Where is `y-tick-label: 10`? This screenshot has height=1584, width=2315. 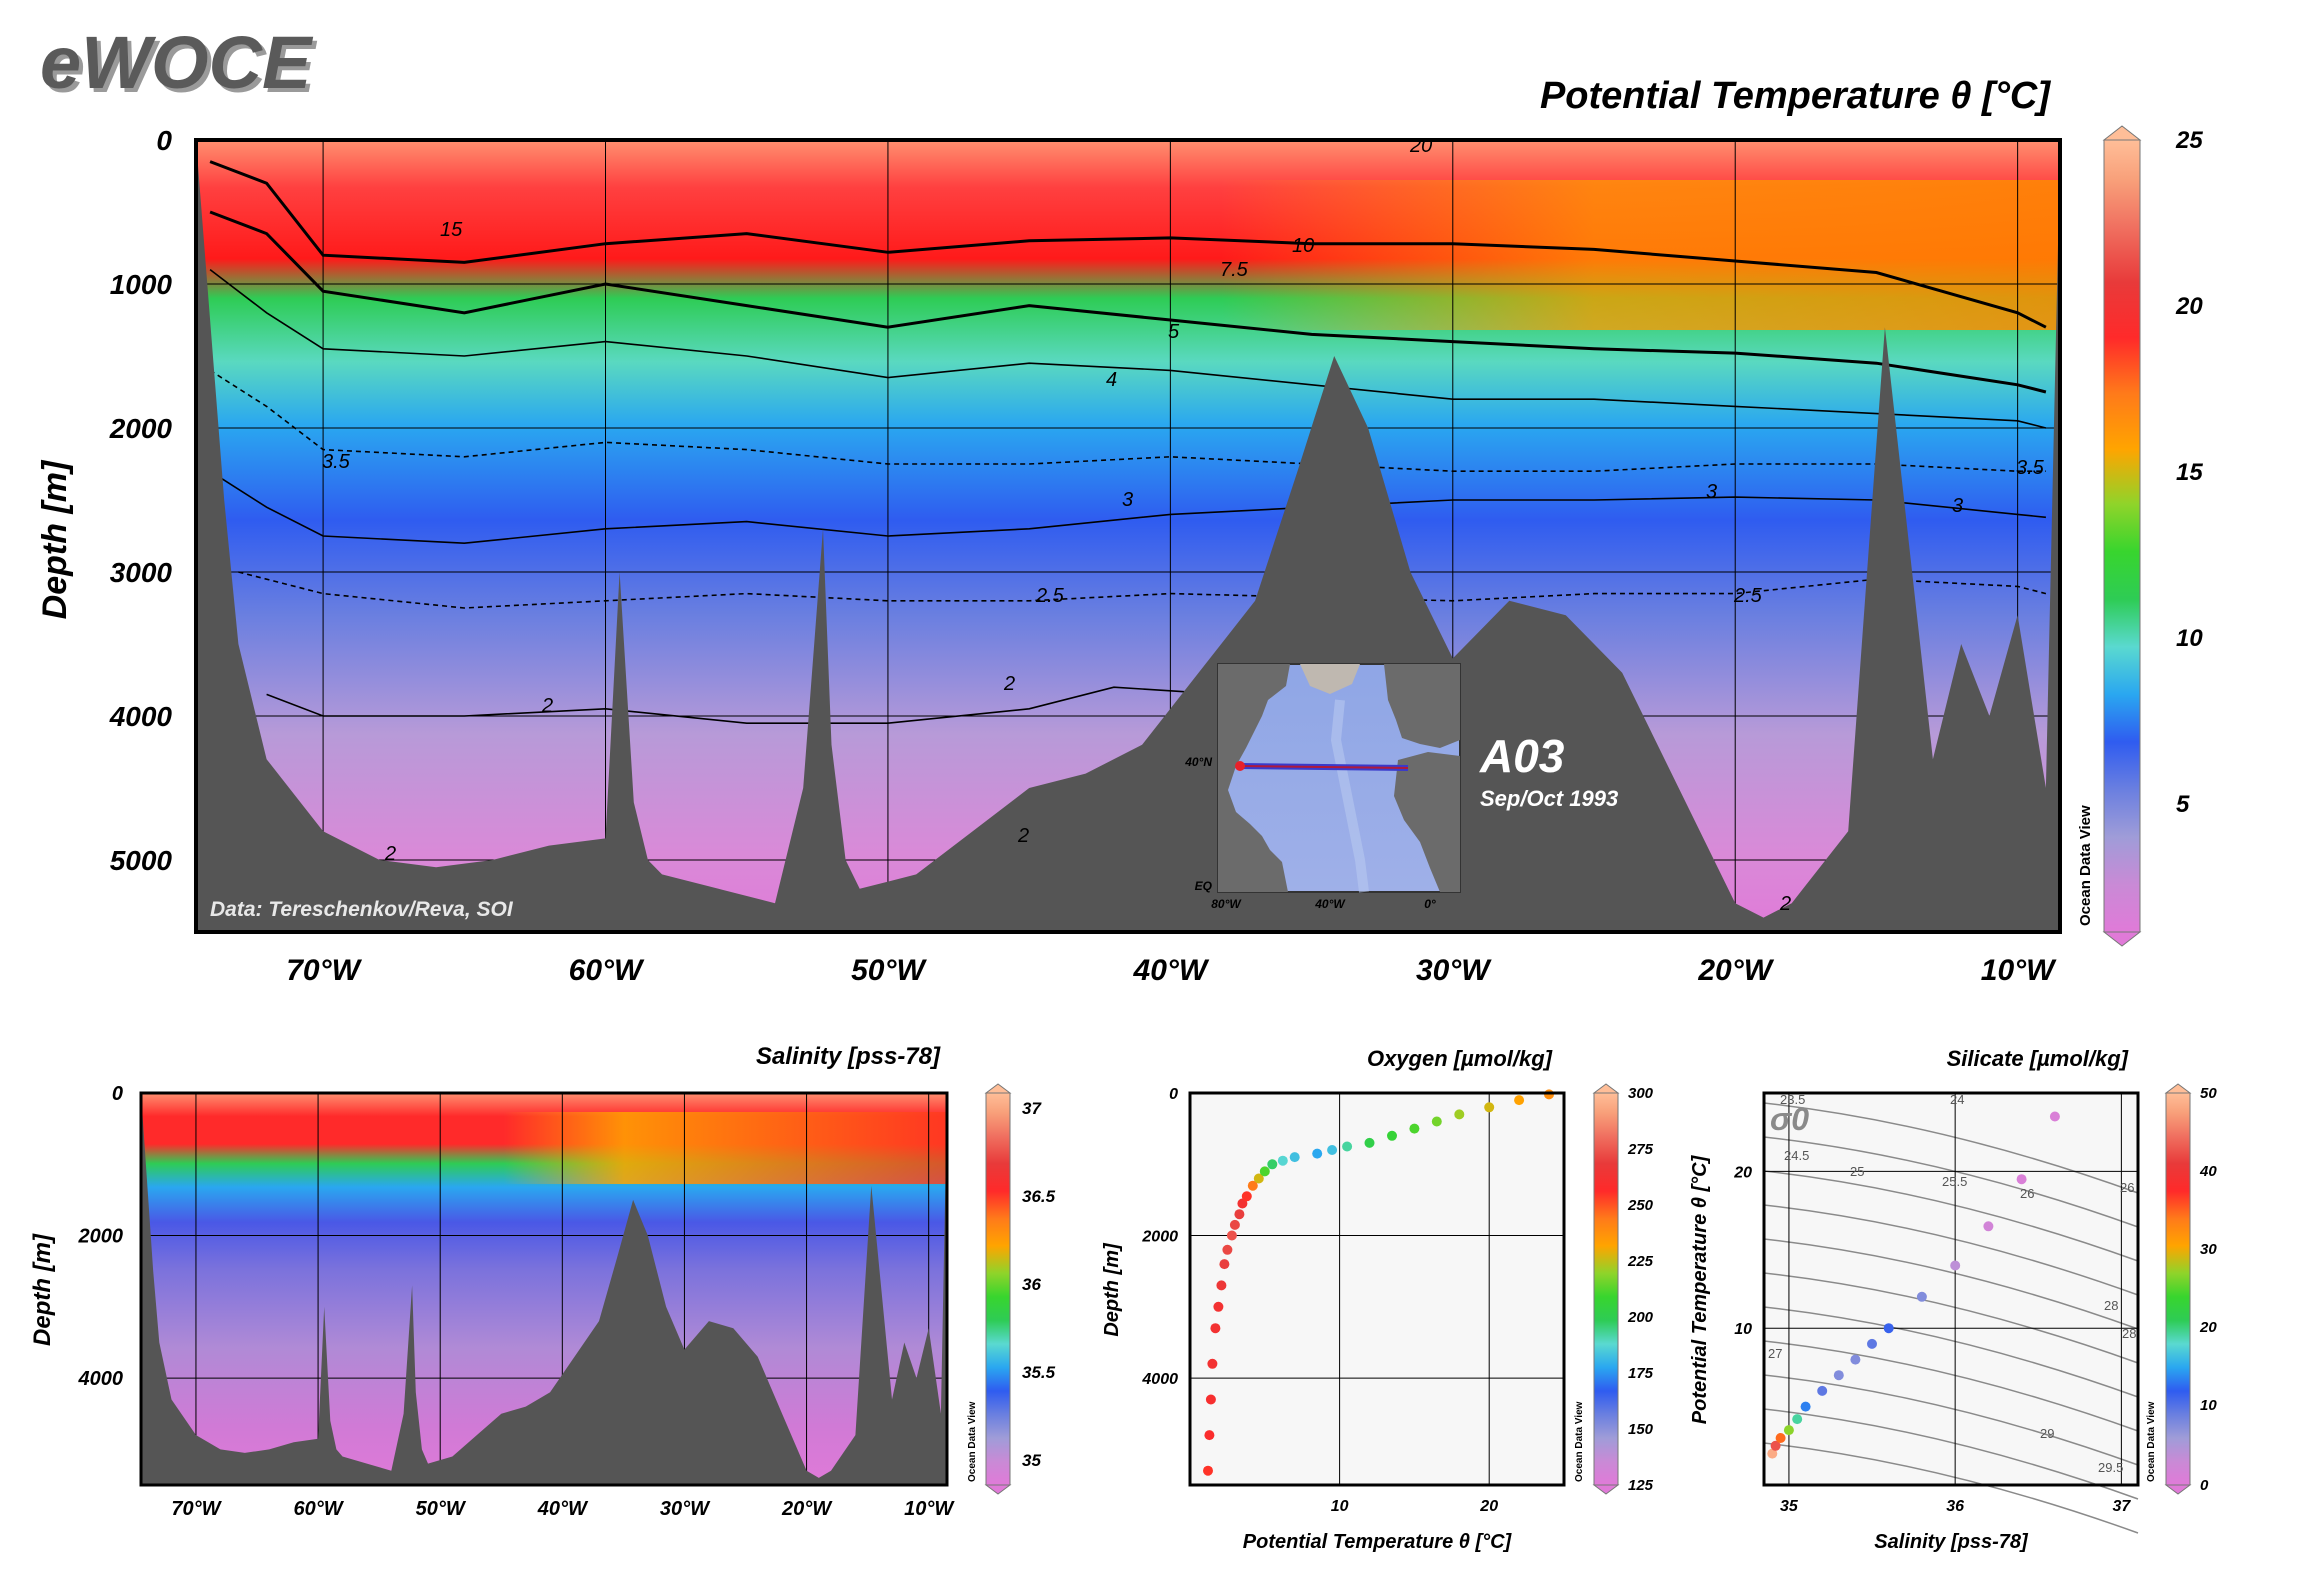 y-tick-label: 10 is located at coordinates (1743, 1329).